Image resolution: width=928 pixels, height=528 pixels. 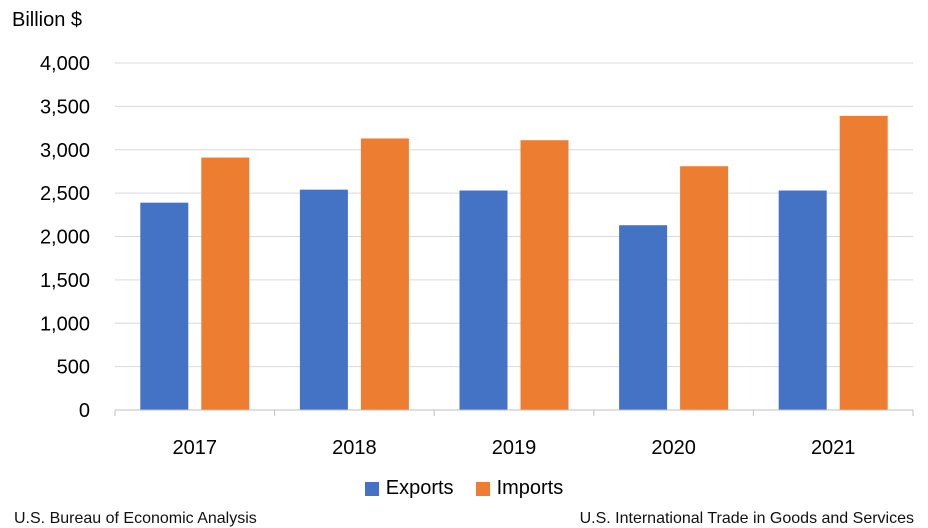 What do you see at coordinates (514, 412) in the screenshot?
I see `x-axis` at bounding box center [514, 412].